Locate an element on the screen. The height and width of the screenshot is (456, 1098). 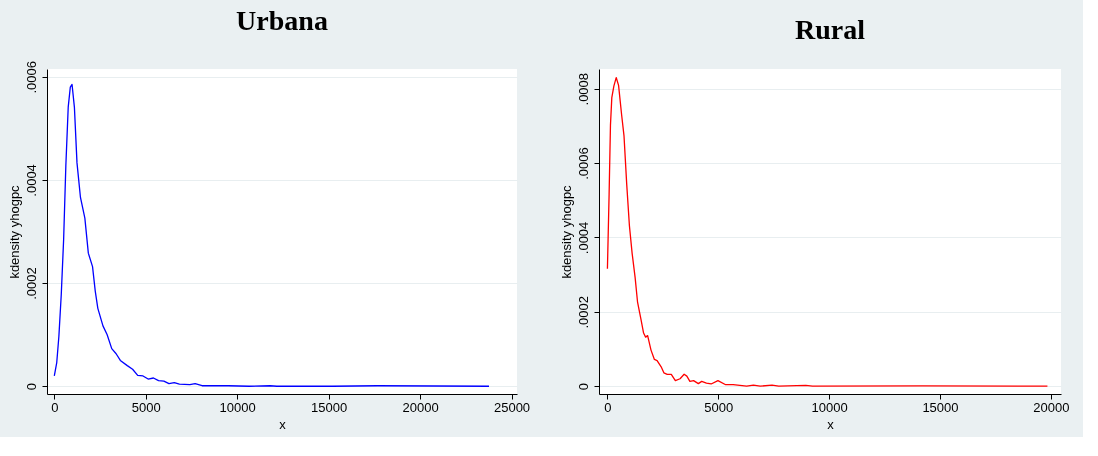
chart-title: Urbana is located at coordinates (282, 21).